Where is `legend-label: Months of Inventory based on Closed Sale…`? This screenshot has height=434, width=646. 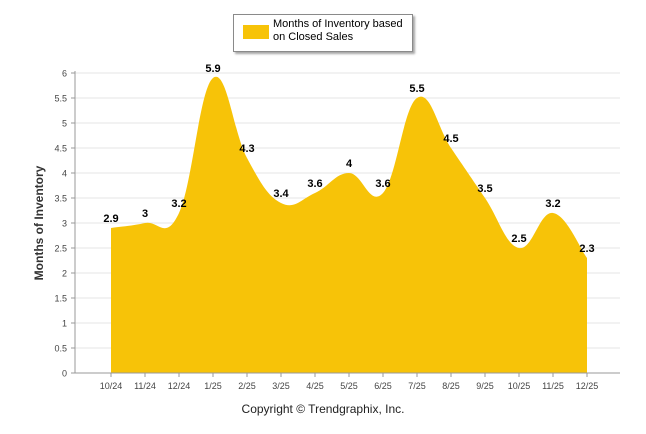
legend-label: Months of Inventory based on Closed Sale… is located at coordinates (338, 30).